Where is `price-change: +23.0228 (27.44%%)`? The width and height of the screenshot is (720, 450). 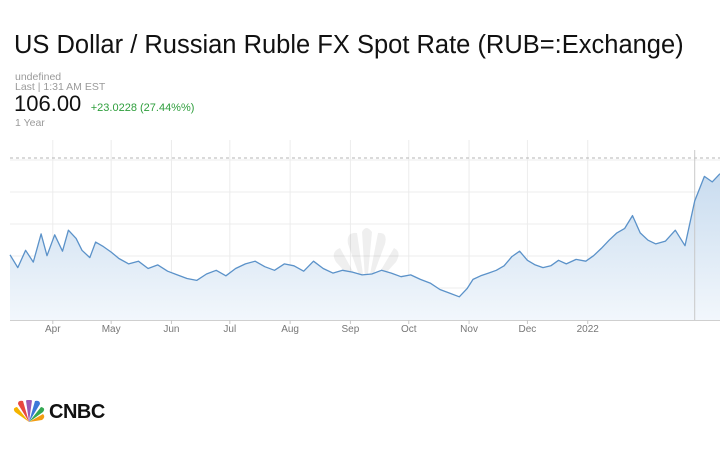 price-change: +23.0228 (27.44%%) is located at coordinates (142, 108).